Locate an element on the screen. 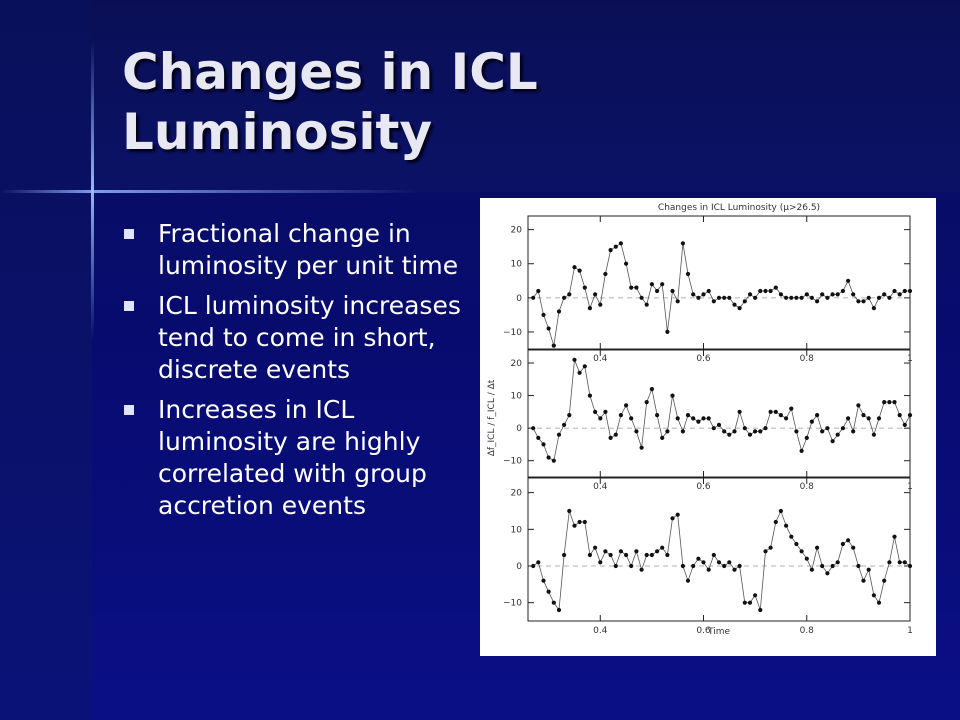 The image size is (960, 720). y-tick-label: 0 is located at coordinates (519, 429).